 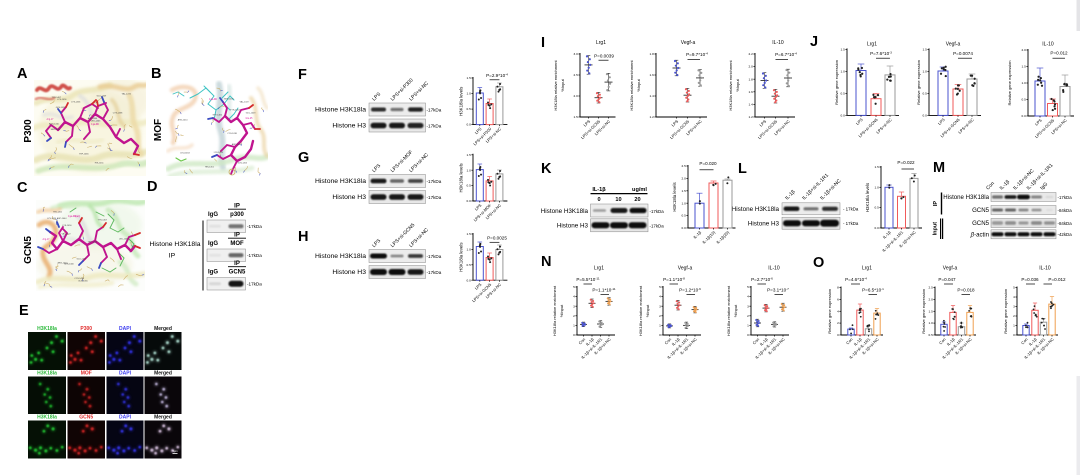 What do you see at coordinates (923, 311) in the screenshot?
I see `svg-text: Relative gene expression` at bounding box center [923, 311].